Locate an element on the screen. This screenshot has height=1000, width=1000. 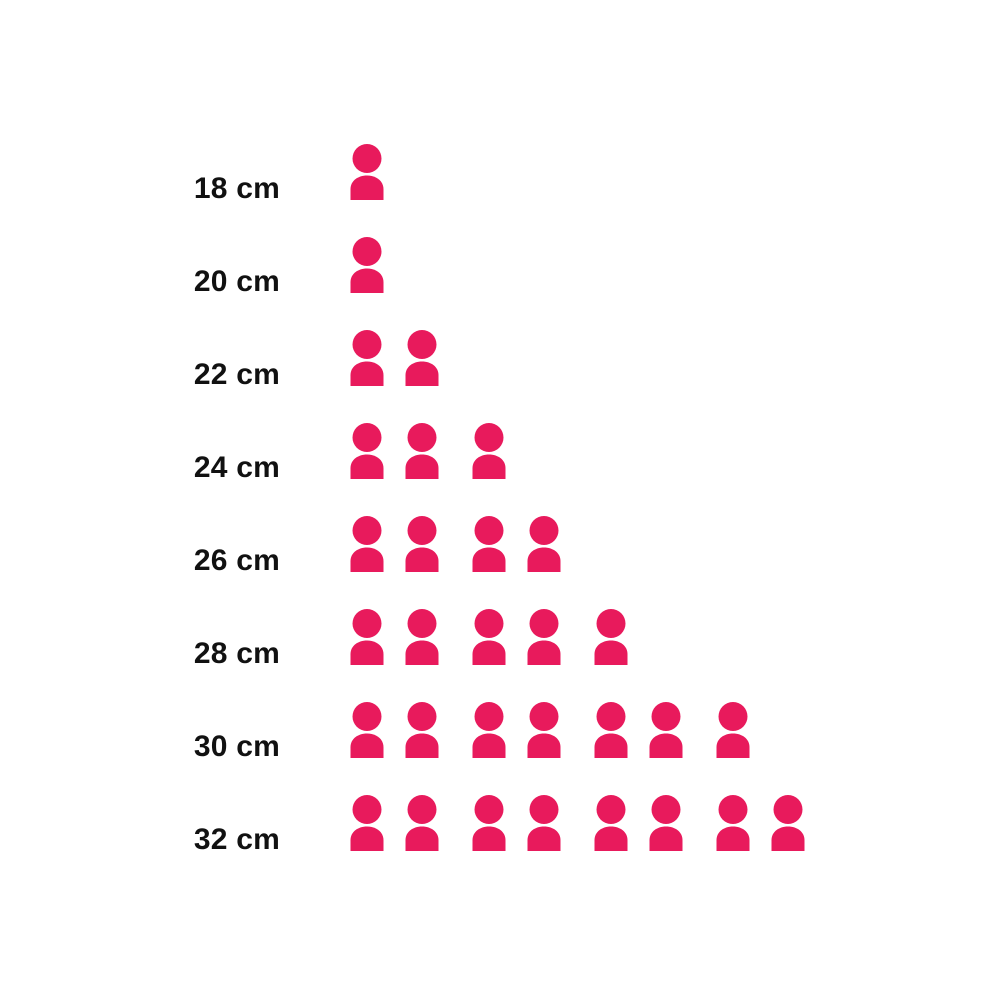
pictogram-row: 18 cm is located at coordinates (500, 167).